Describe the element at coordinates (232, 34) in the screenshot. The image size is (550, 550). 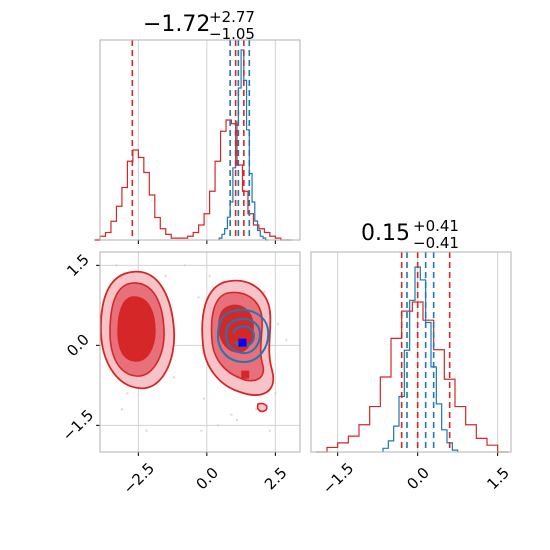
I see `top-title-minus: −1.05` at that location.